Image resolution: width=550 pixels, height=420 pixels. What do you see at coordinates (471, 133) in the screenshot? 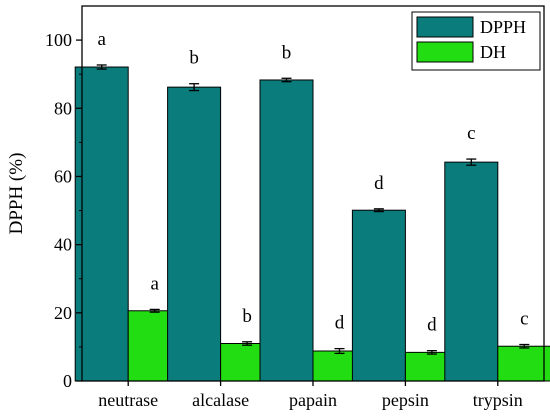
I see `letter-dpph-trypsin: c` at bounding box center [471, 133].